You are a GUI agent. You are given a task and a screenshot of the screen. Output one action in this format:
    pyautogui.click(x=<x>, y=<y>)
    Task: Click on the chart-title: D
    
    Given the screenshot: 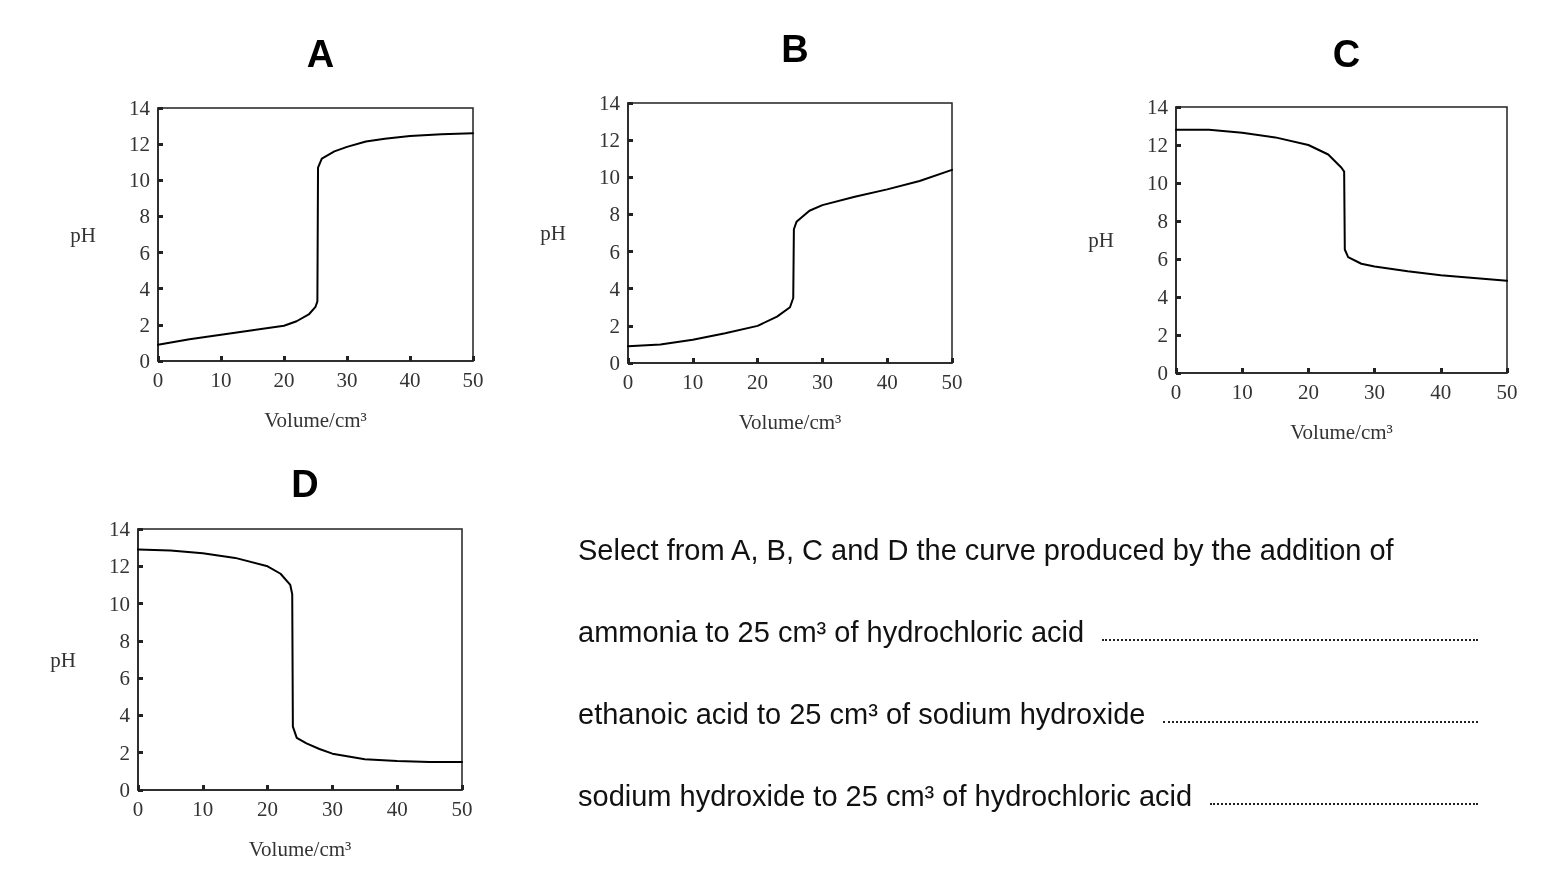 What is the action you would take?
    pyautogui.click(x=305, y=484)
    